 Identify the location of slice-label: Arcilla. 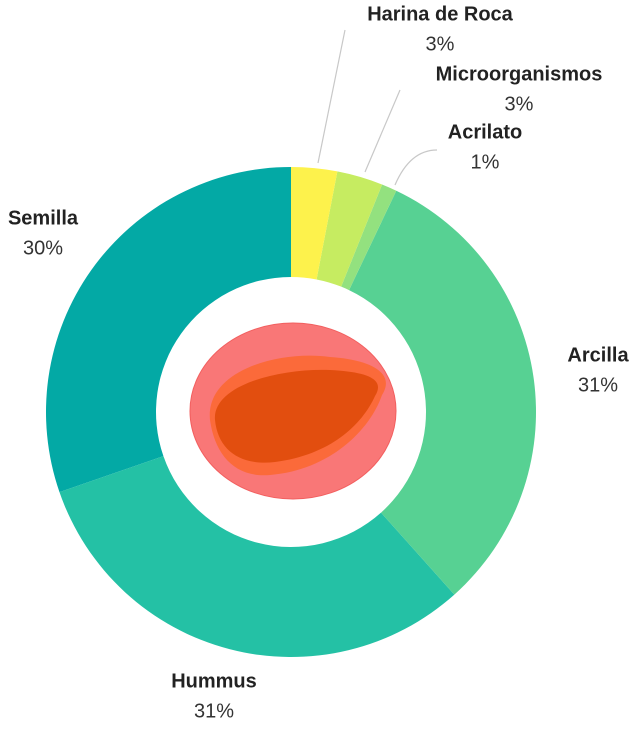
(598, 355).